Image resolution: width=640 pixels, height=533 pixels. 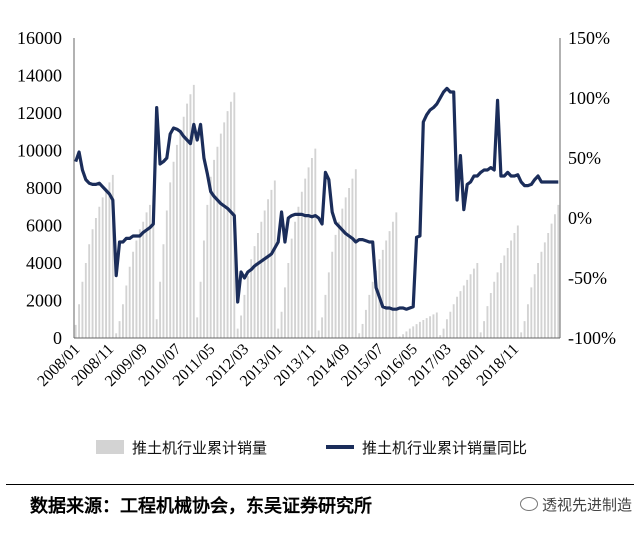 What do you see at coordinates (320, 484) in the screenshot?
I see `footer-divider` at bounding box center [320, 484].